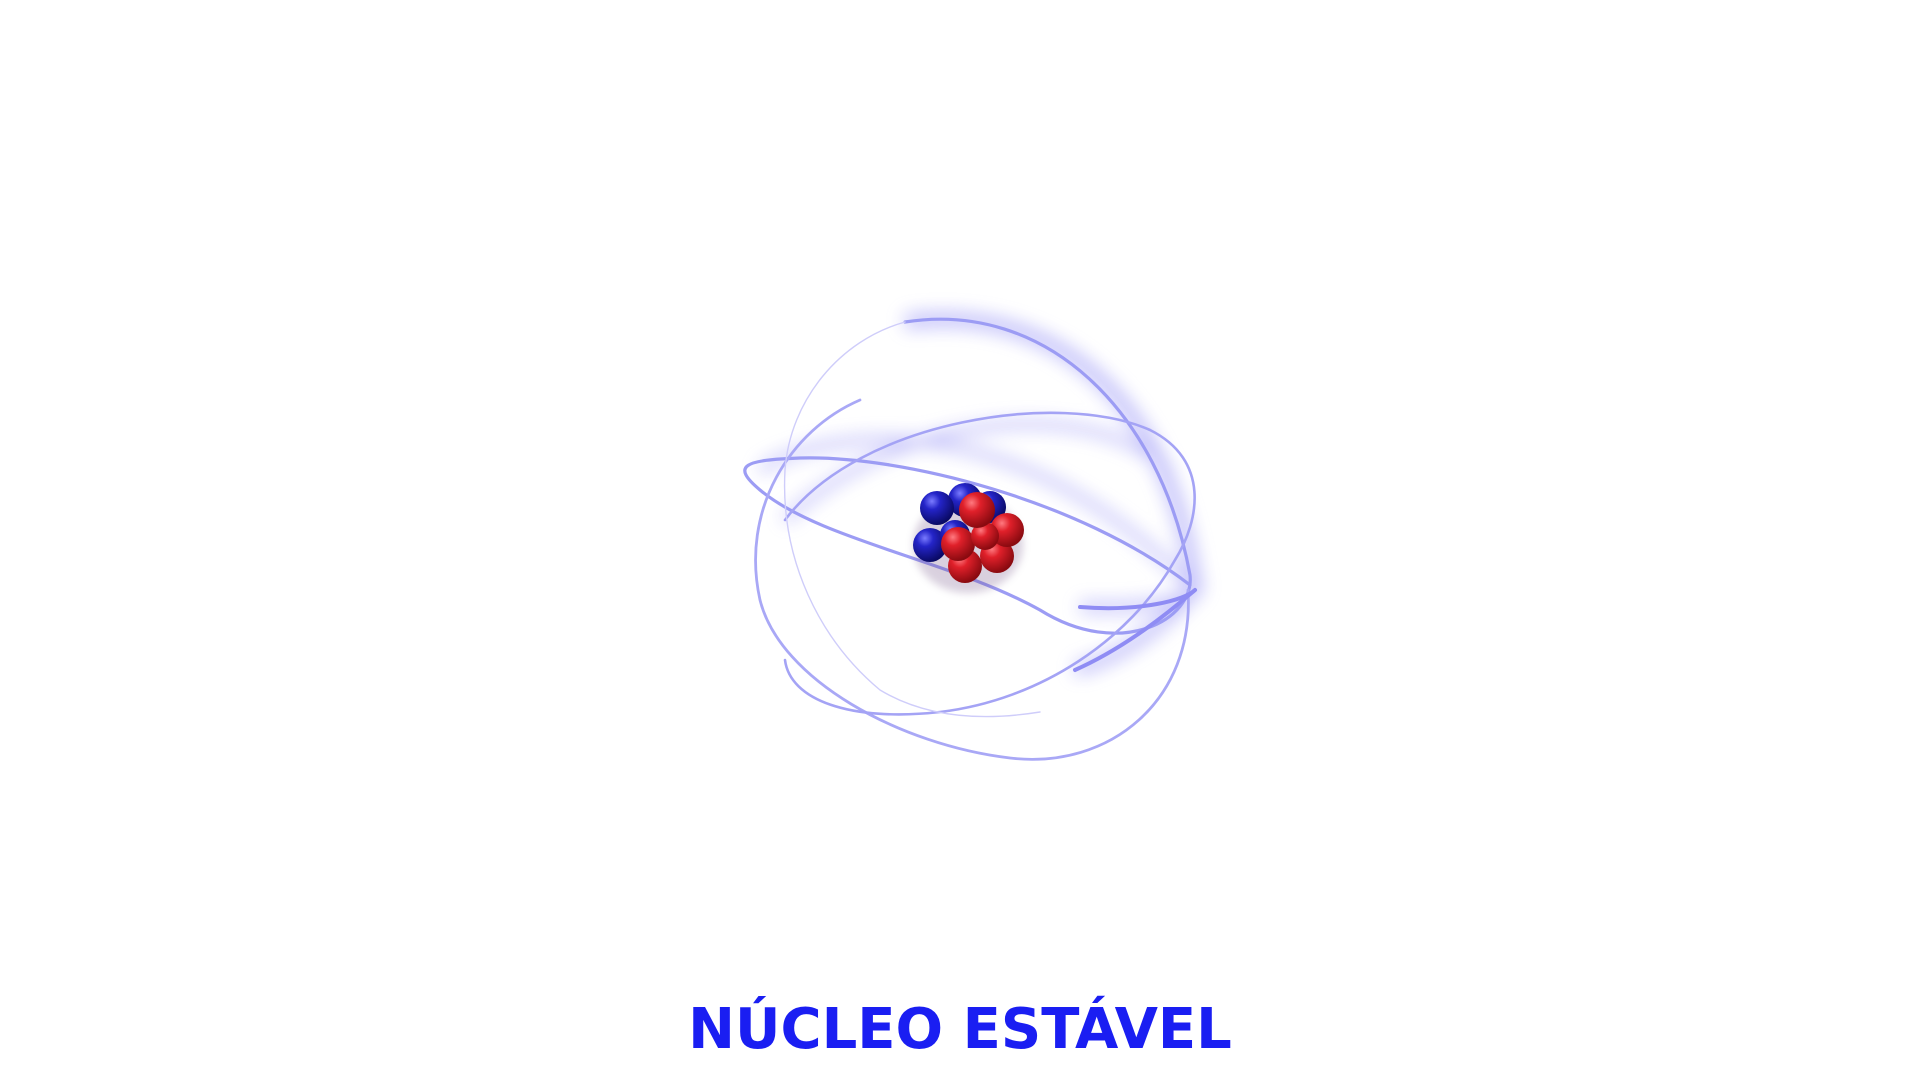 This screenshot has height=1080, width=1920. I want to click on orbit-d, so click(912, 519).